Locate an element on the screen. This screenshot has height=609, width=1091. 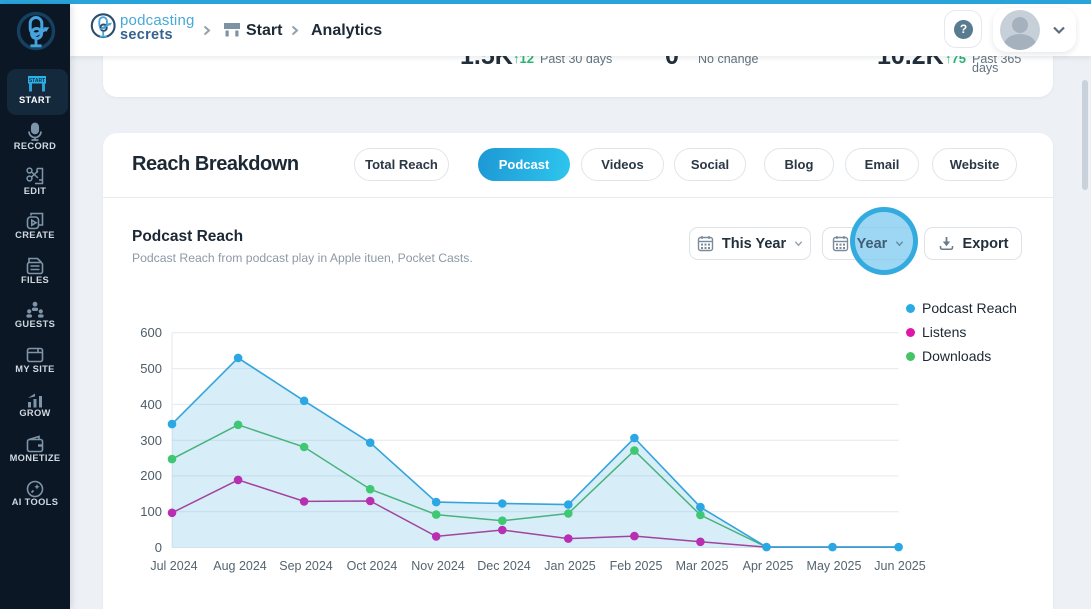
svg-text: START is located at coordinates (37, 81).